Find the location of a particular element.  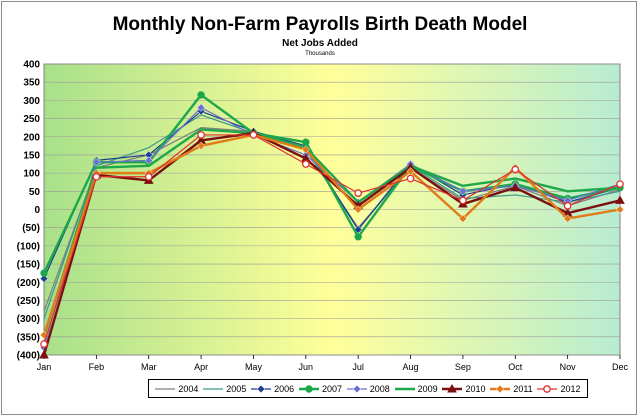

y-tick-label: (400) is located at coordinates (28, 356).